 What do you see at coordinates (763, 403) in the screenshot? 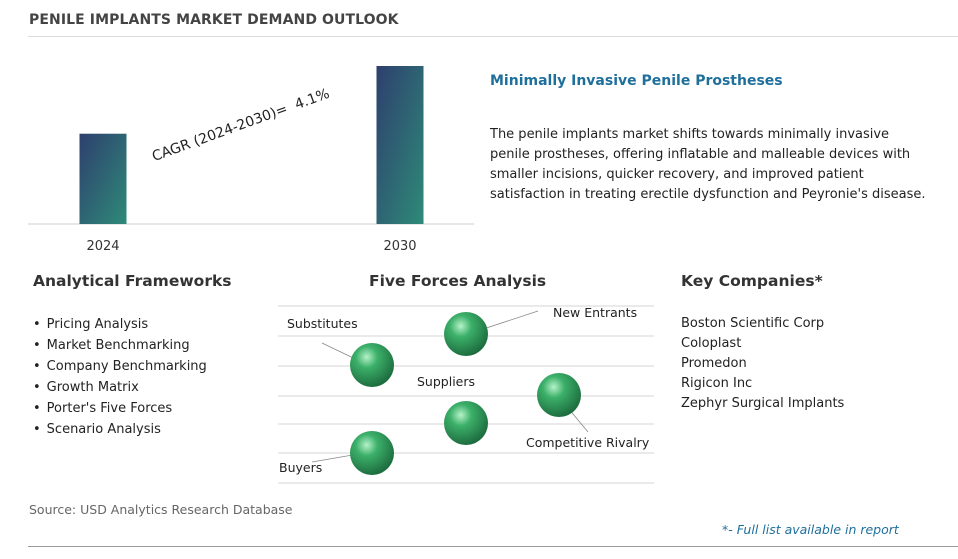
I see `list-item: Zephyr Surgical Implants` at bounding box center [763, 403].